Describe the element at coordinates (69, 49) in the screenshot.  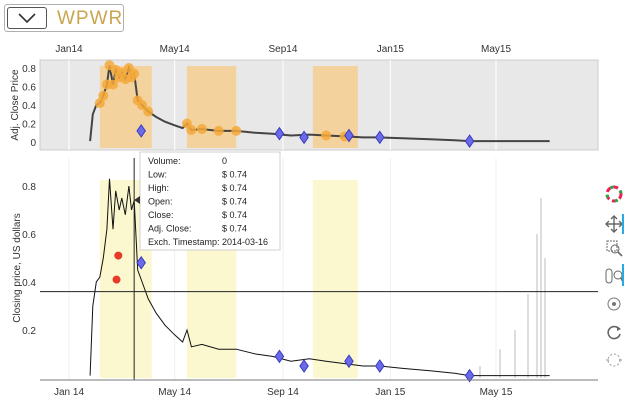
I see `overview-xtick-label: Jan14` at that location.